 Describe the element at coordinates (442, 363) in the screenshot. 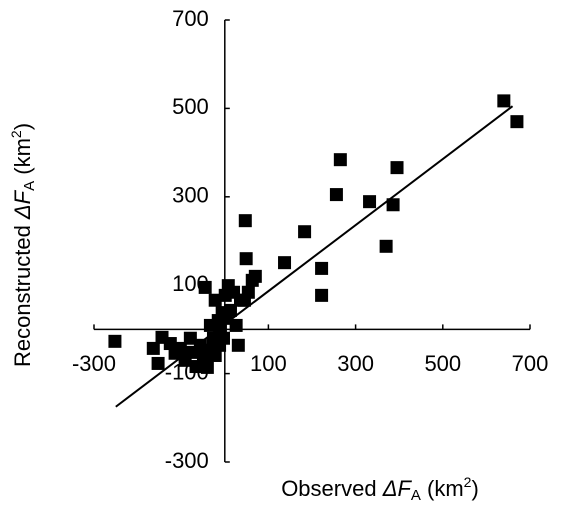

I see `x-tick-label: 500` at that location.